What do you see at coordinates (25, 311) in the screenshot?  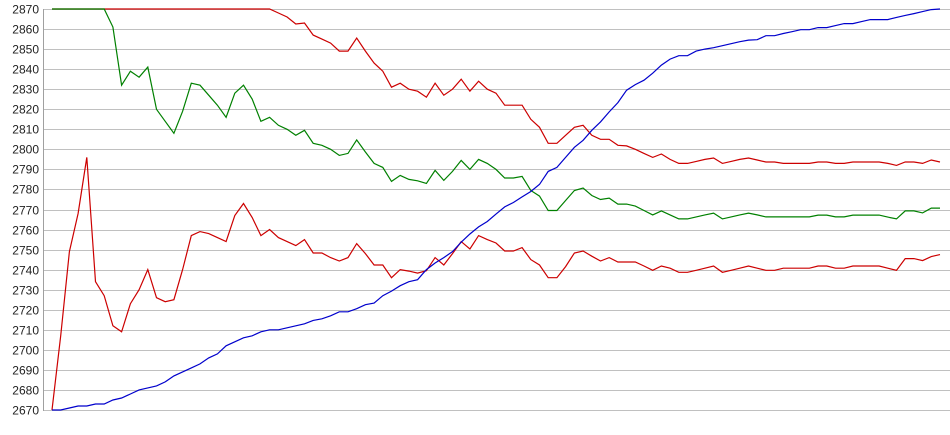 I see `y-tick-label: 2720` at bounding box center [25, 311].